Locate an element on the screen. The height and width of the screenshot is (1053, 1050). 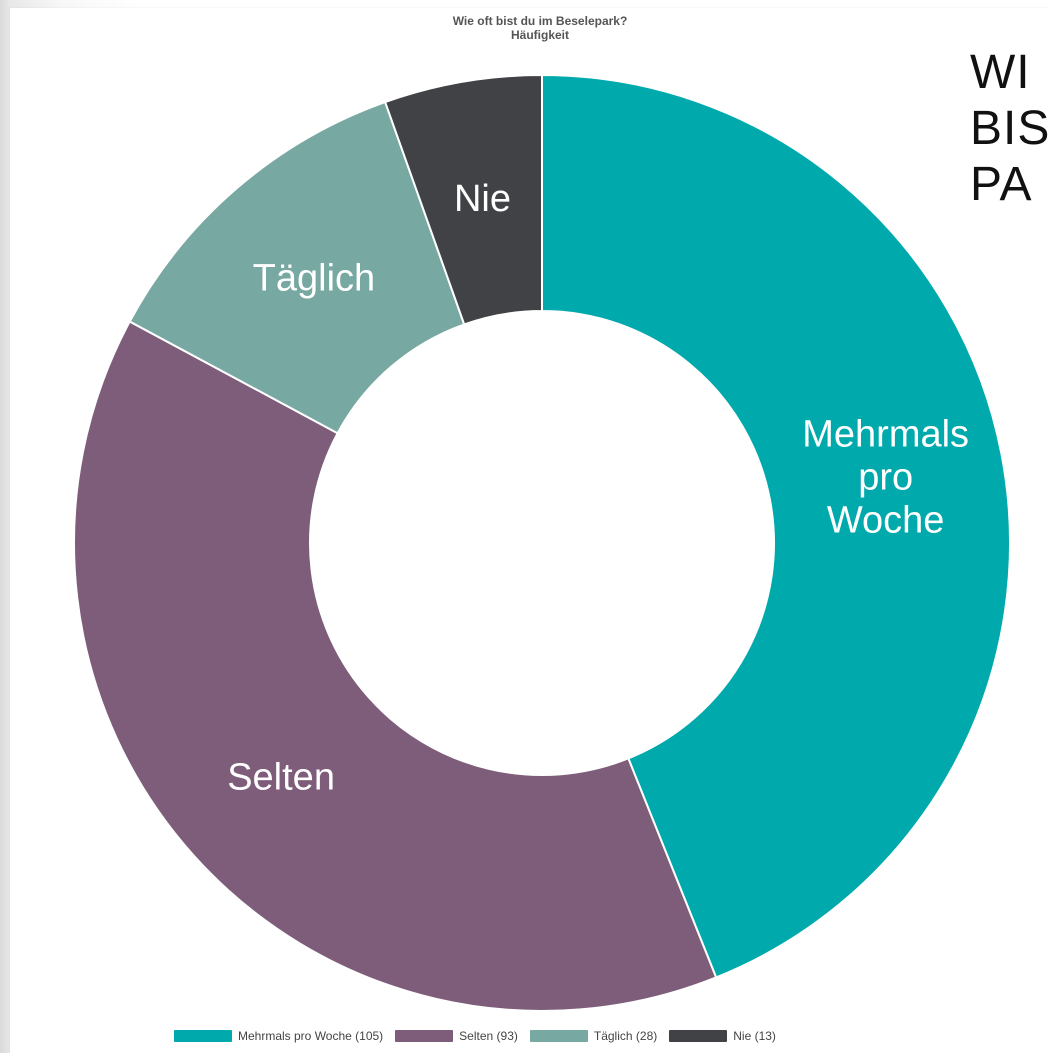
side-heading: WI BIS PA is located at coordinates (1010, 170).